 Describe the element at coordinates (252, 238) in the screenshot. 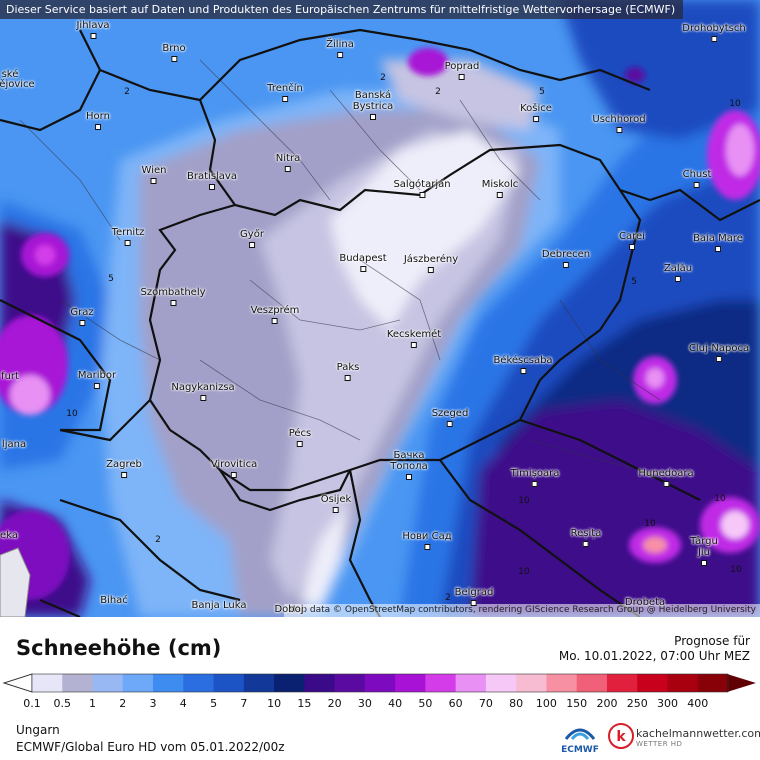

I see `city-label: Győr` at that location.